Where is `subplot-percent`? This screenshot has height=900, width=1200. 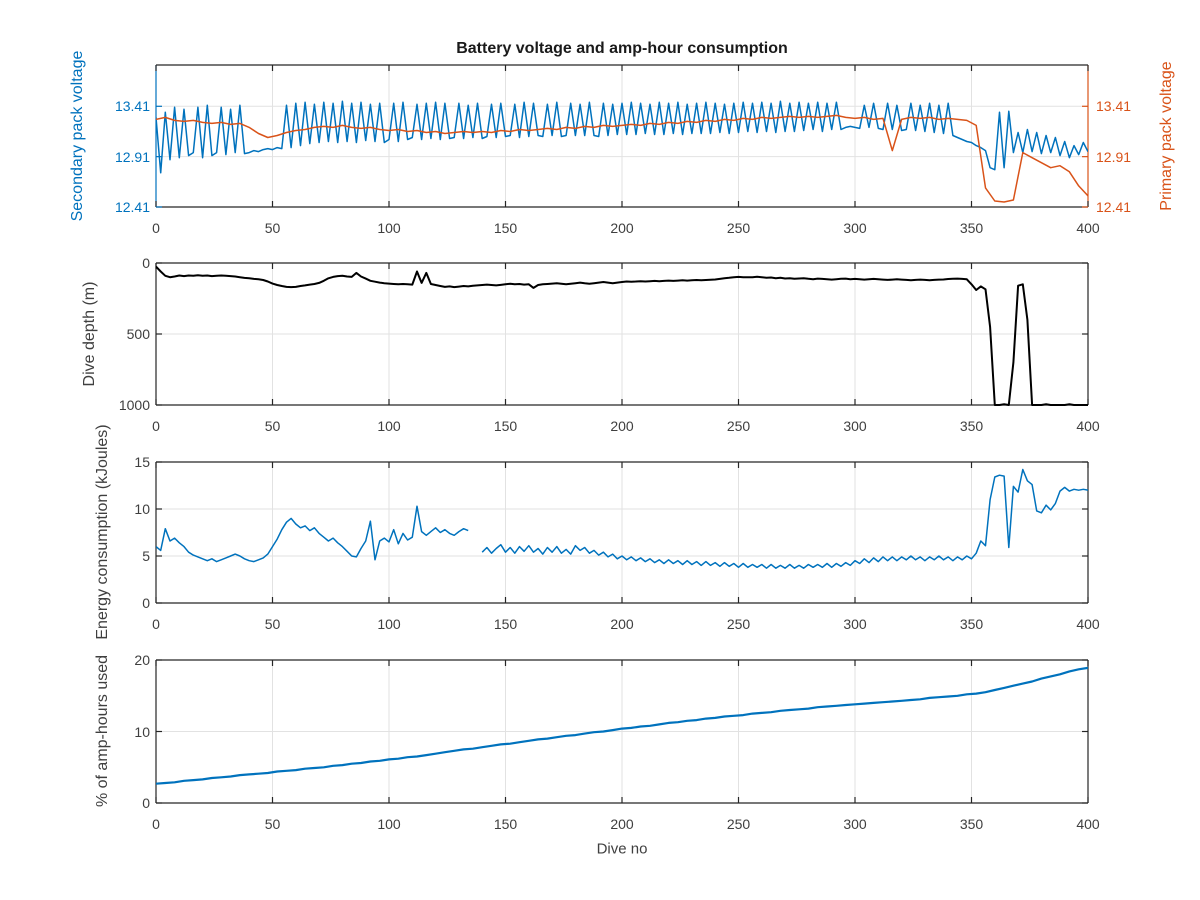
subplot-percent is located at coordinates (622, 731).